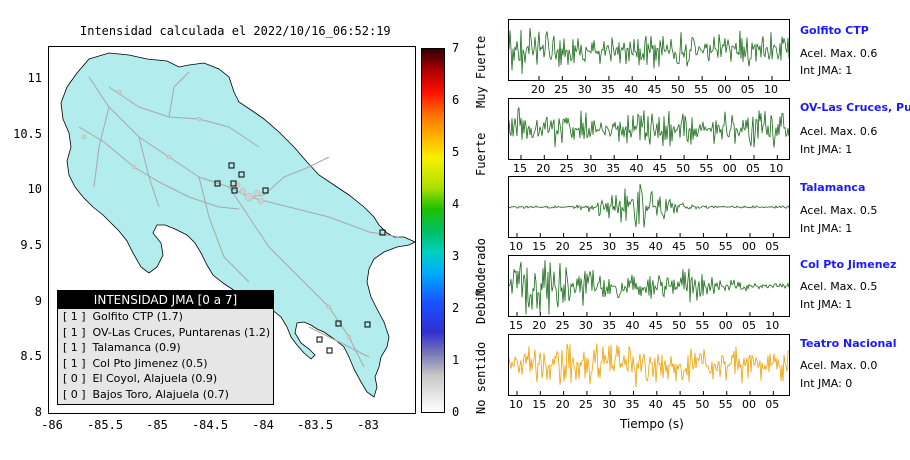 The width and height of the screenshot is (910, 460). What do you see at coordinates (683, 168) in the screenshot?
I see `waveform-tick-label: 50` at bounding box center [683, 168].